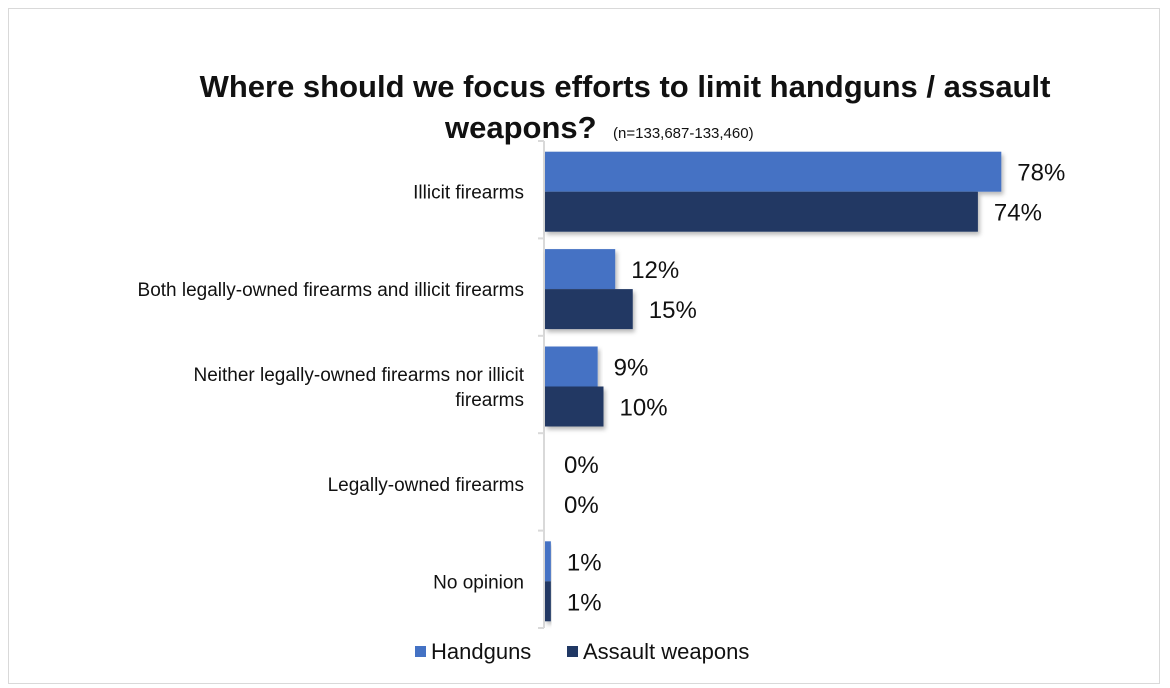 This screenshot has height=688, width=1170. Describe the element at coordinates (666, 651) in the screenshot. I see `legend-label-assault-weapons: Assault weapons` at that location.